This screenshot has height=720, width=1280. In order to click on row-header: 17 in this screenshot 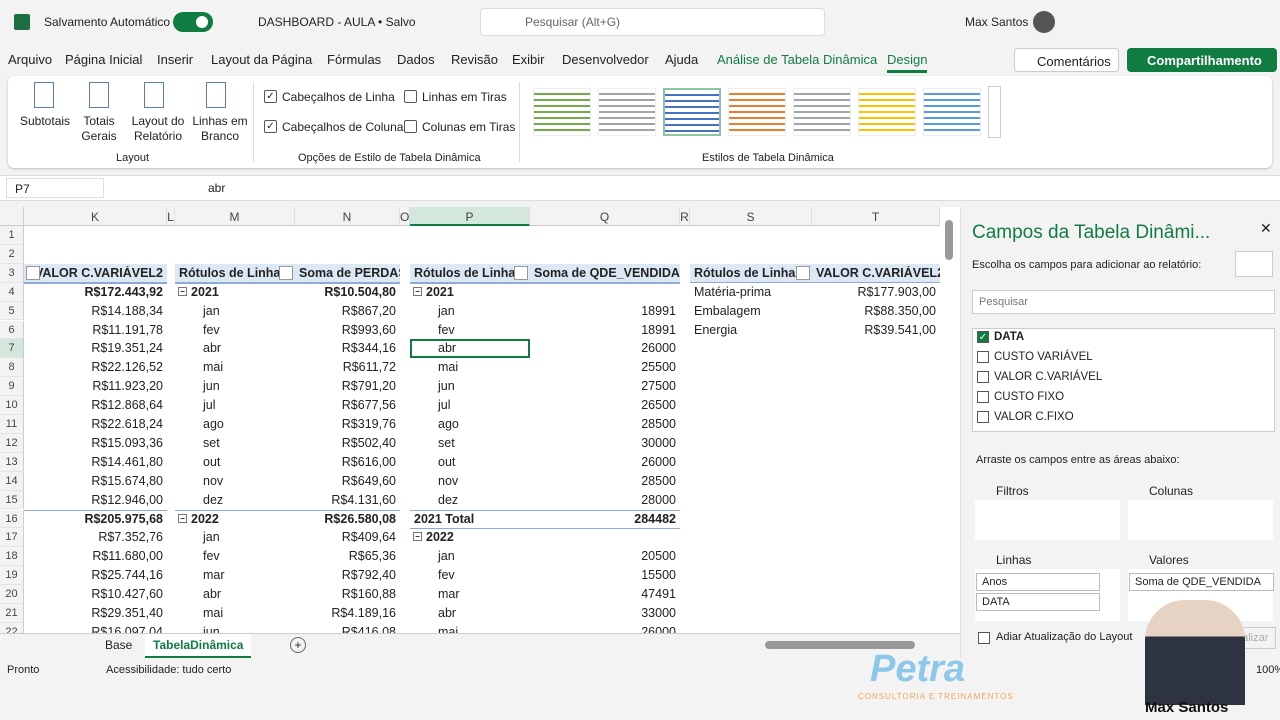, I will do `click(12, 538)`.